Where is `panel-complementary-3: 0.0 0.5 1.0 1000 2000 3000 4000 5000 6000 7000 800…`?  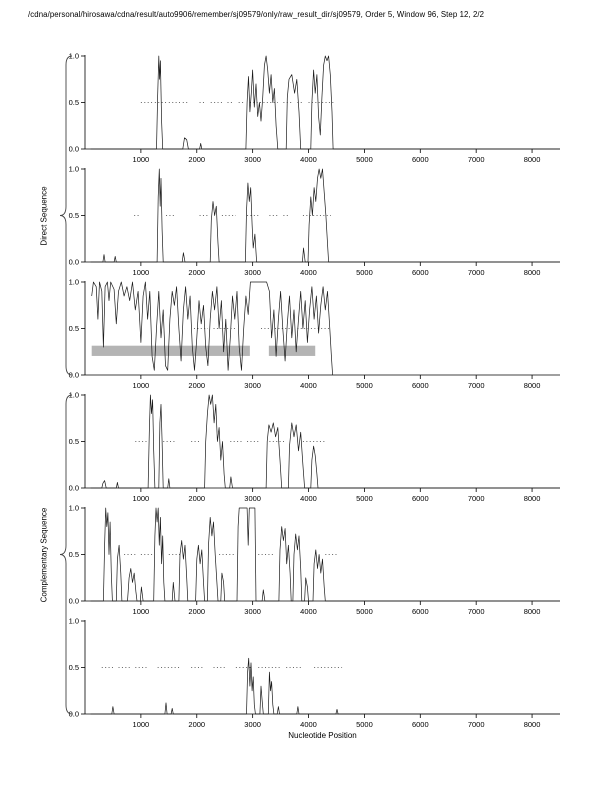
panel-complementary-3: 0.0 0.5 1.0 1000 2000 3000 4000 5000 6000 7000 800… is located at coordinates (314, 673).